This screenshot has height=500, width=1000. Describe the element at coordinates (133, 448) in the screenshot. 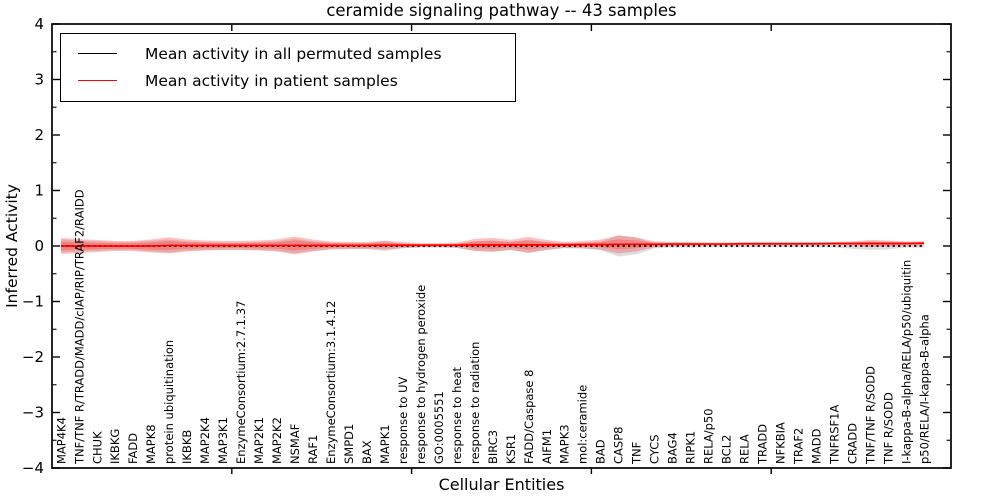

I see `x-category-label: FADD` at that location.